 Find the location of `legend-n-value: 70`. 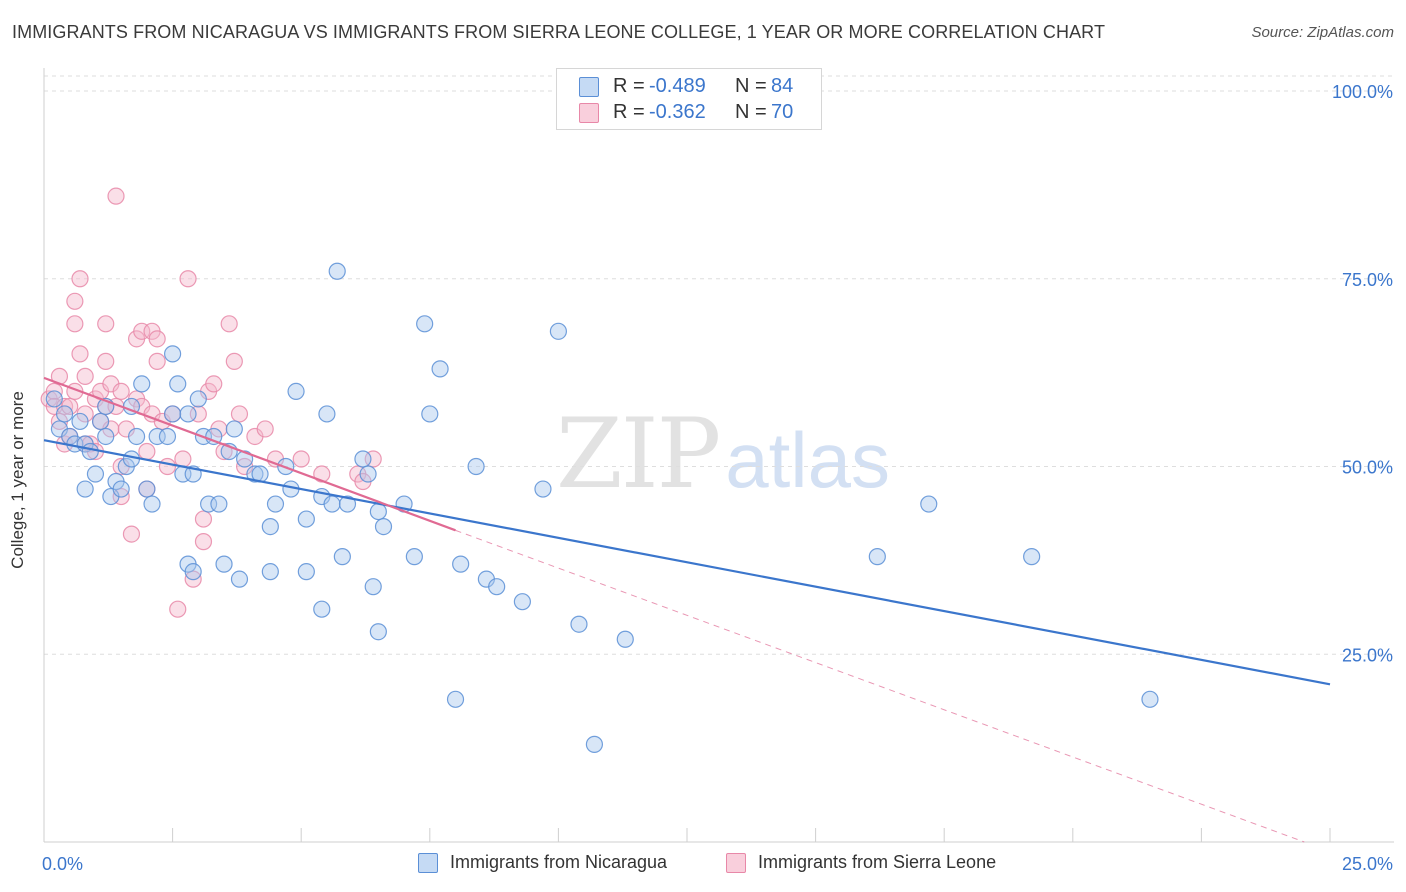

legend-n-value: 70 is located at coordinates (782, 112).